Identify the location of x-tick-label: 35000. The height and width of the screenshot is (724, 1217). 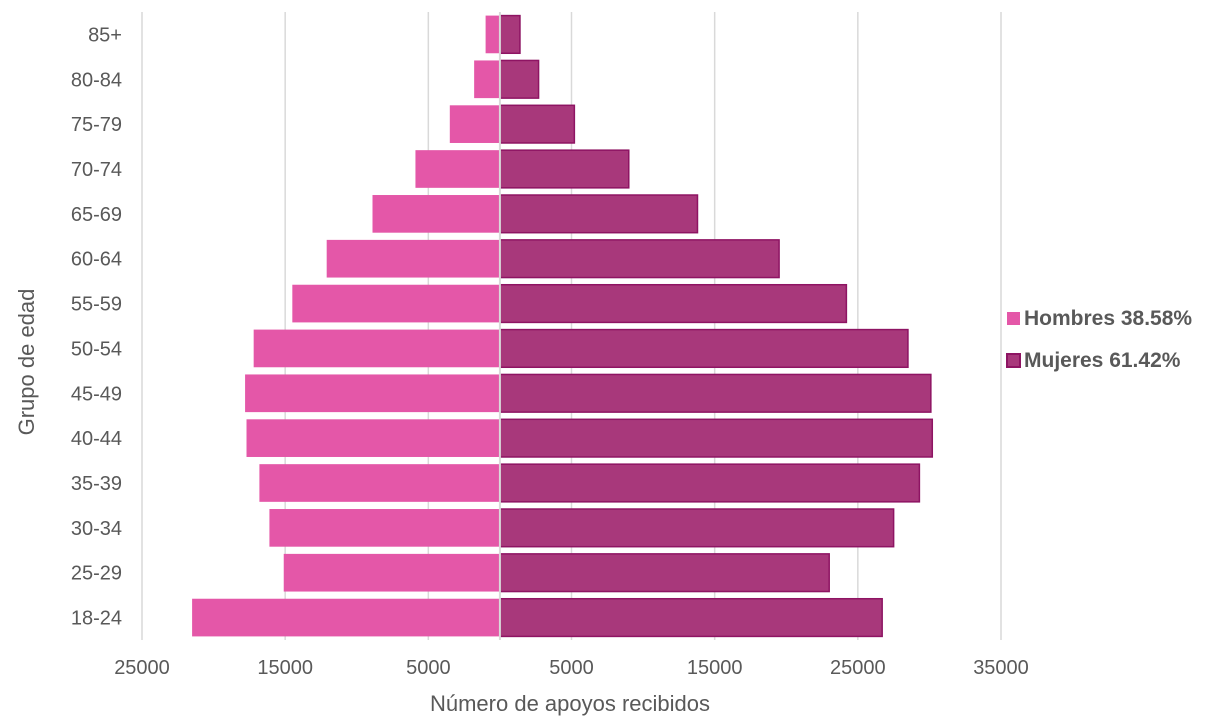
(1001, 668).